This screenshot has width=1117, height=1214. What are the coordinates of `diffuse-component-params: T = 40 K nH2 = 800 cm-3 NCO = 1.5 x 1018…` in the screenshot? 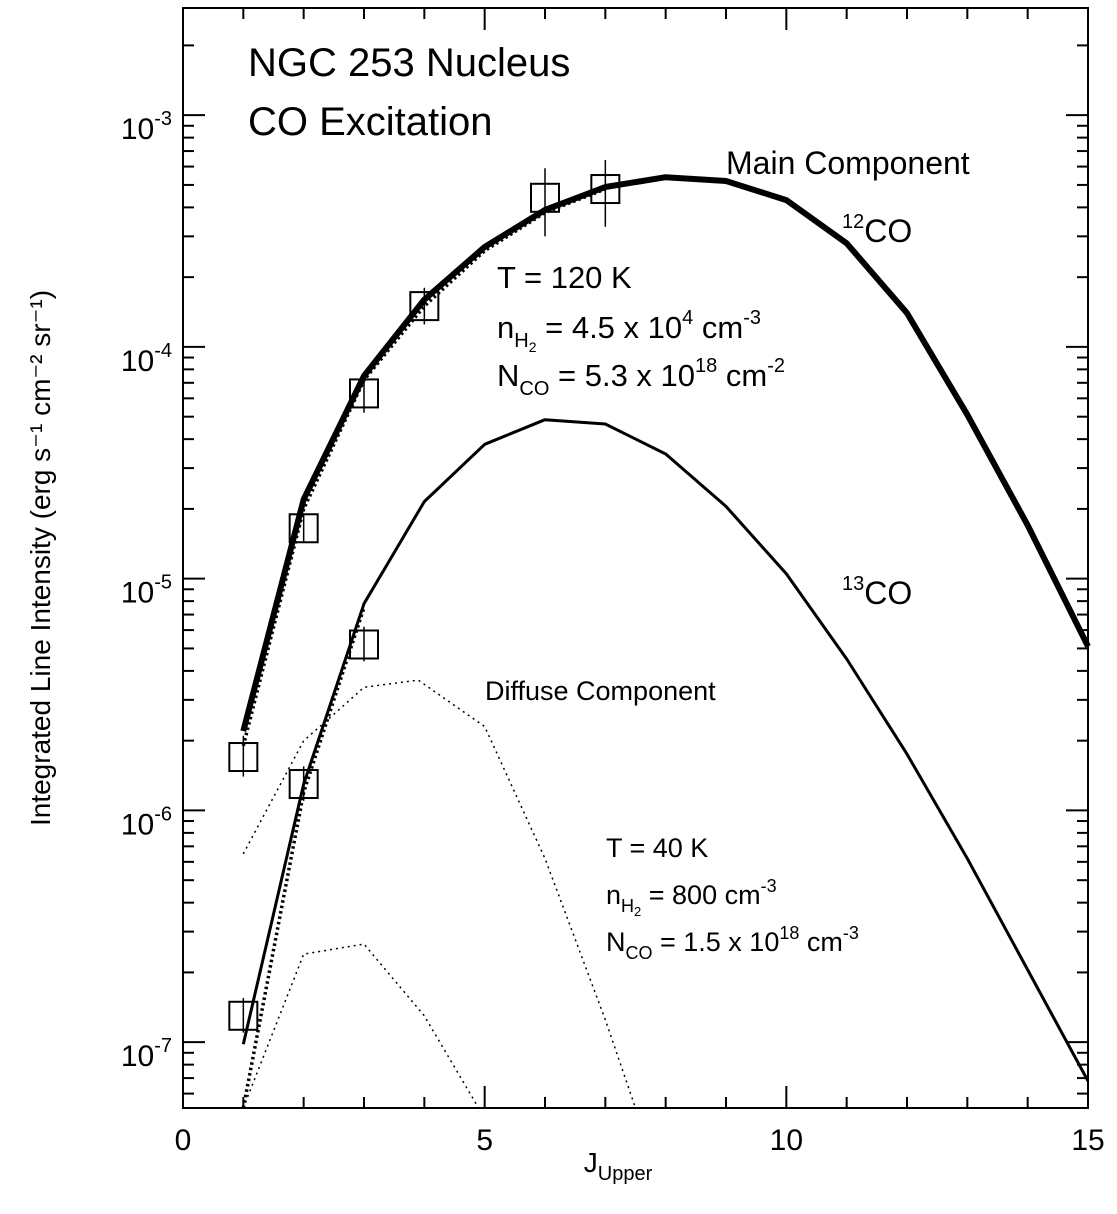 It's located at (732, 898).